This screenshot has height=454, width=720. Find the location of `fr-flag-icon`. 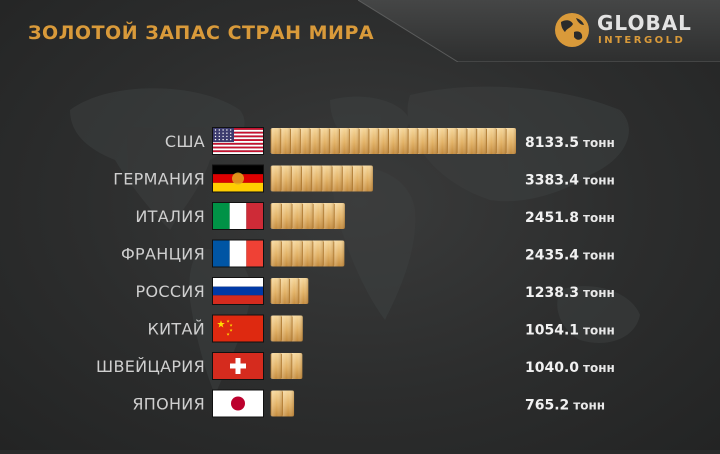

fr-flag-icon is located at coordinates (238, 253).